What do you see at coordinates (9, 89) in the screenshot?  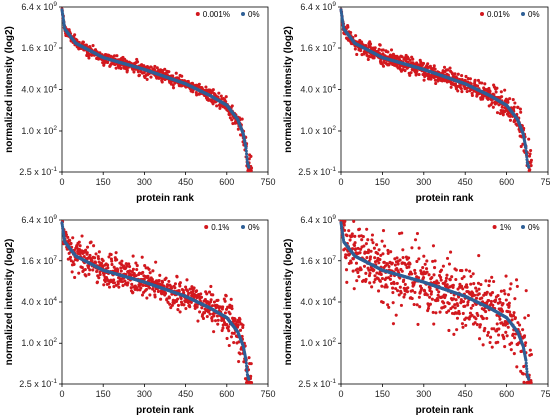 I see `y-axis-title: normalized intensity (log2)` at bounding box center [9, 89].